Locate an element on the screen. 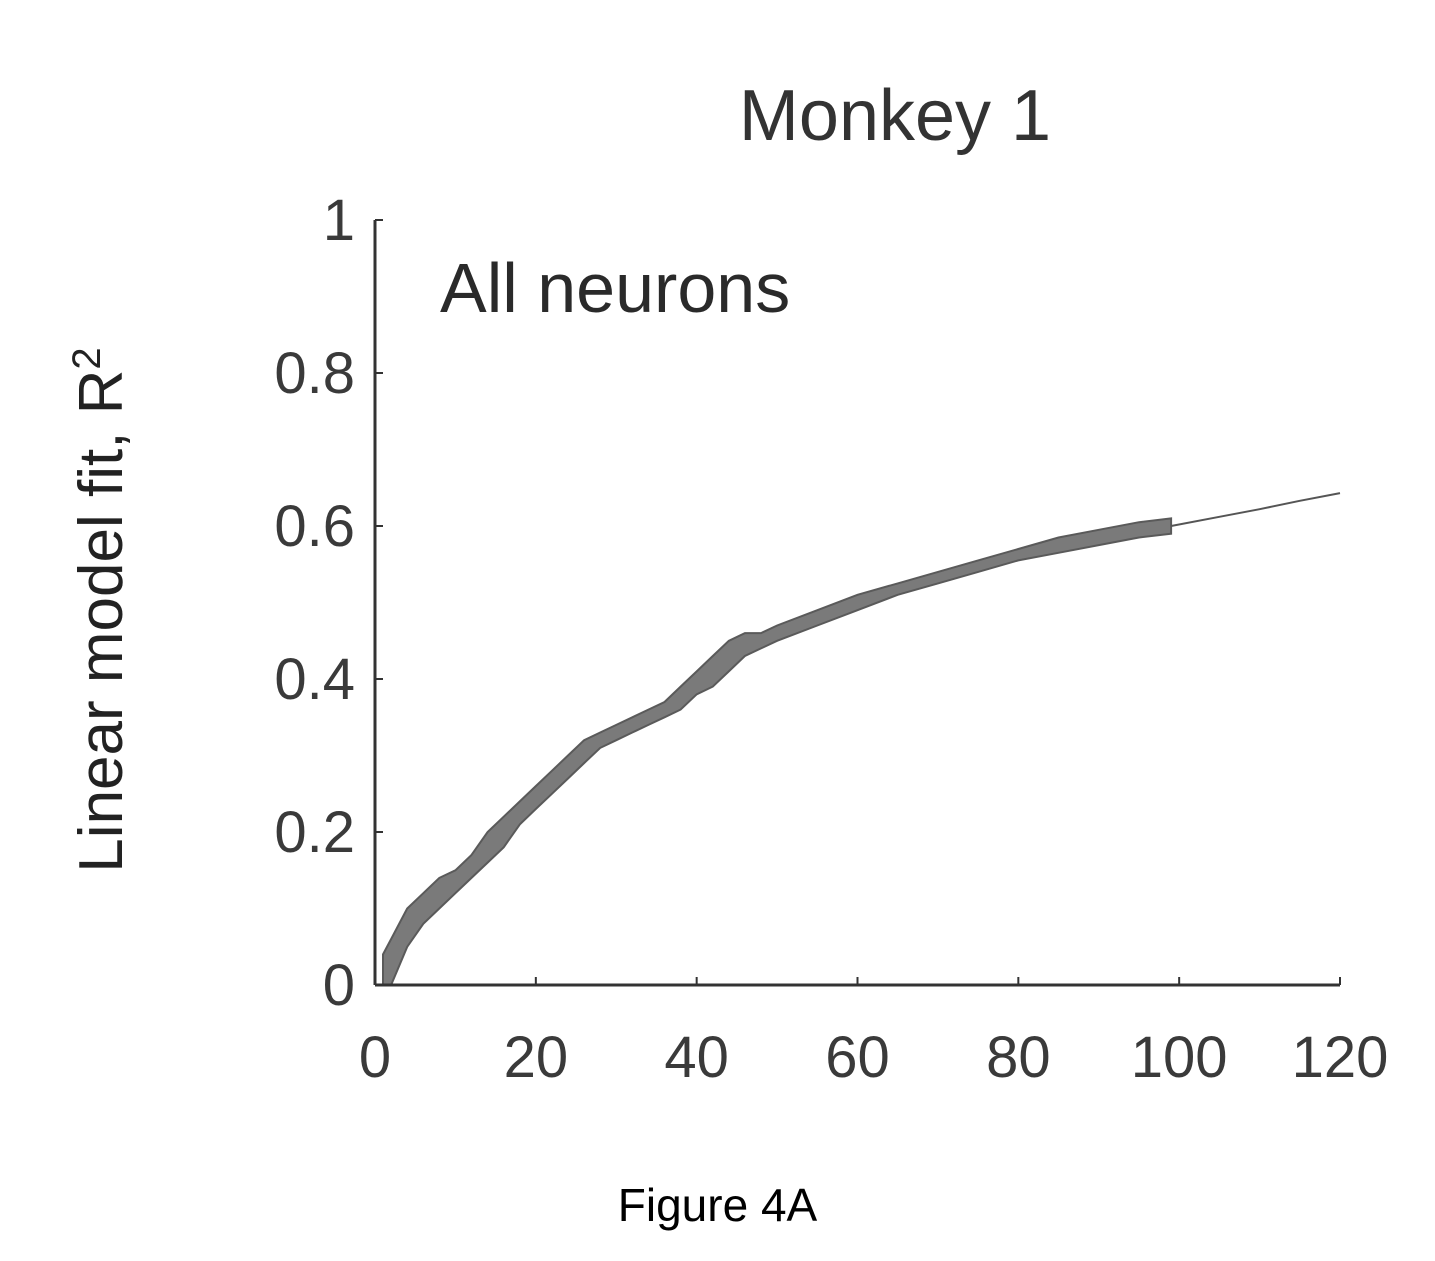  x-tick-label: 80 is located at coordinates (1018, 1057).